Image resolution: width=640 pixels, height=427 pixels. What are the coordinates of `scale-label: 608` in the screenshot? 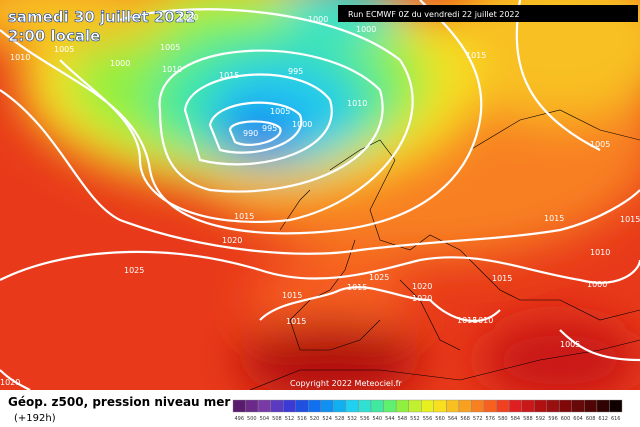 It's located at (591, 419).